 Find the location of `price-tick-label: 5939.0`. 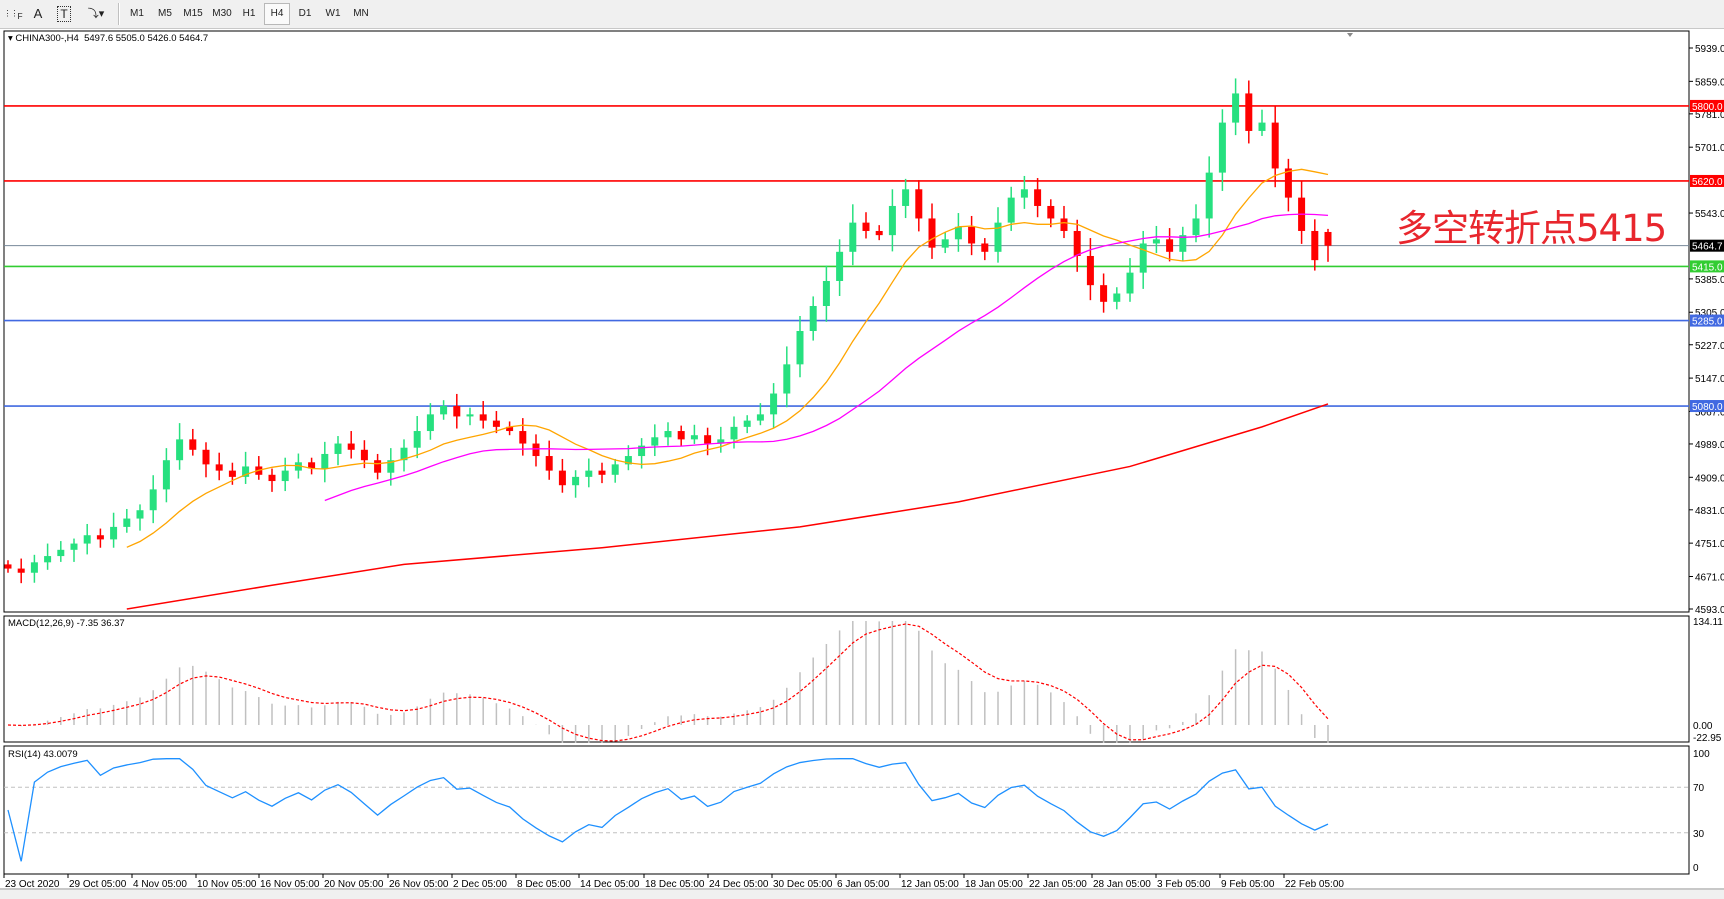

price-tick-label: 5939.0 is located at coordinates (1709, 49).